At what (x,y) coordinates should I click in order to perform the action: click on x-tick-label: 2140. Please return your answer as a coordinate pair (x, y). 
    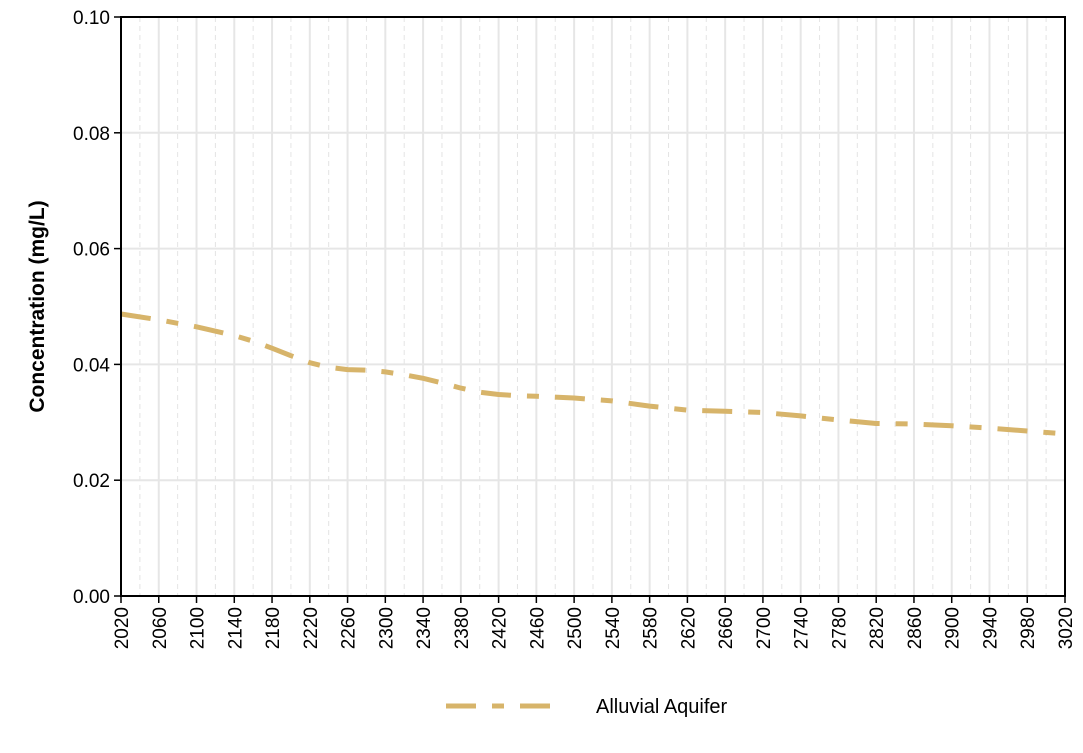
    Looking at the image, I should click on (235, 628).